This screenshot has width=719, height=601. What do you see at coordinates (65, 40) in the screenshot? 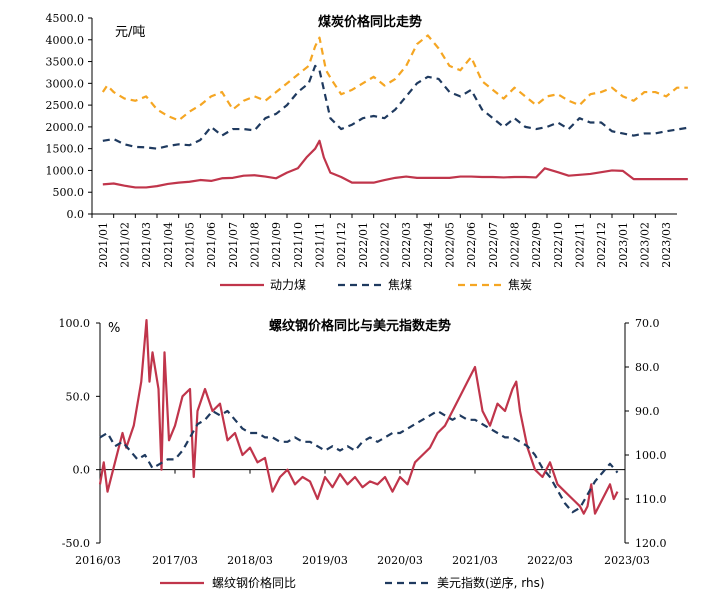
I see `chart1-y-tick-label: 4000.0` at bounding box center [65, 40].